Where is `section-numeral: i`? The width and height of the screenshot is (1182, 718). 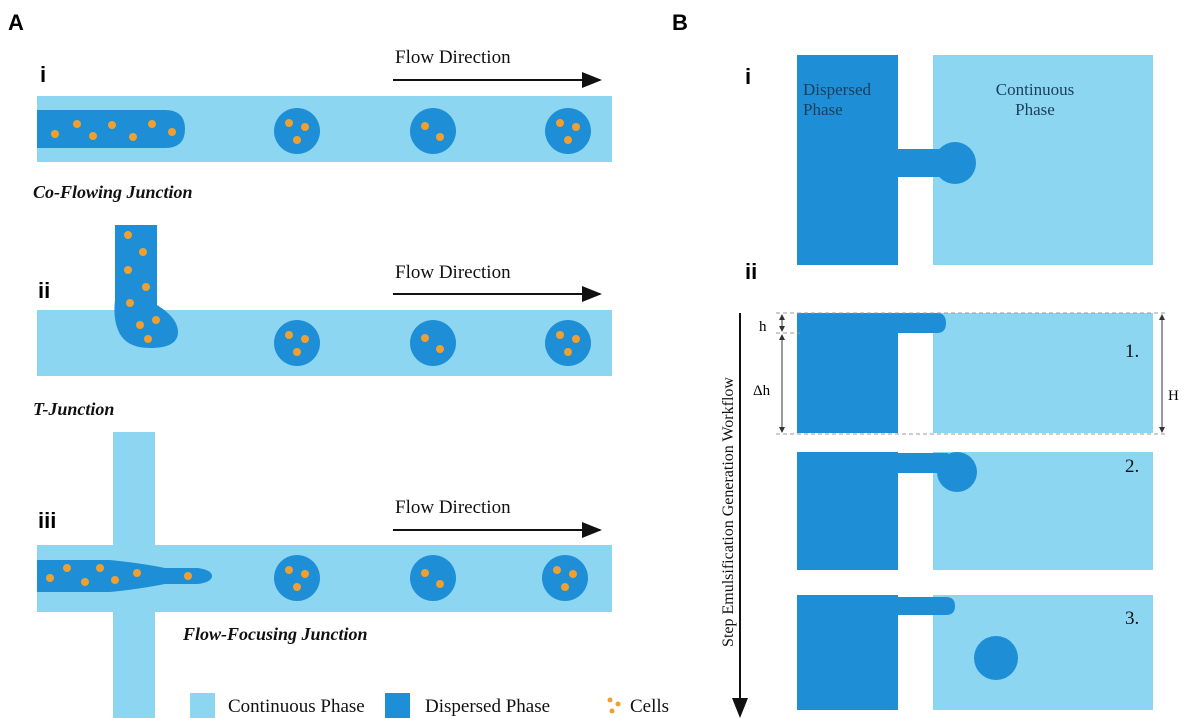
section-numeral: i is located at coordinates (748, 76).